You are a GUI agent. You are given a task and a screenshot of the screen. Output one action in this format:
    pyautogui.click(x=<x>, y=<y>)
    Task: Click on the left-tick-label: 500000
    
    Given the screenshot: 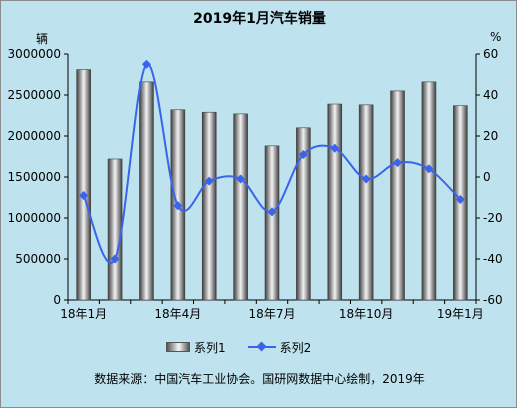 What is the action you would take?
    pyautogui.click(x=38, y=259)
    